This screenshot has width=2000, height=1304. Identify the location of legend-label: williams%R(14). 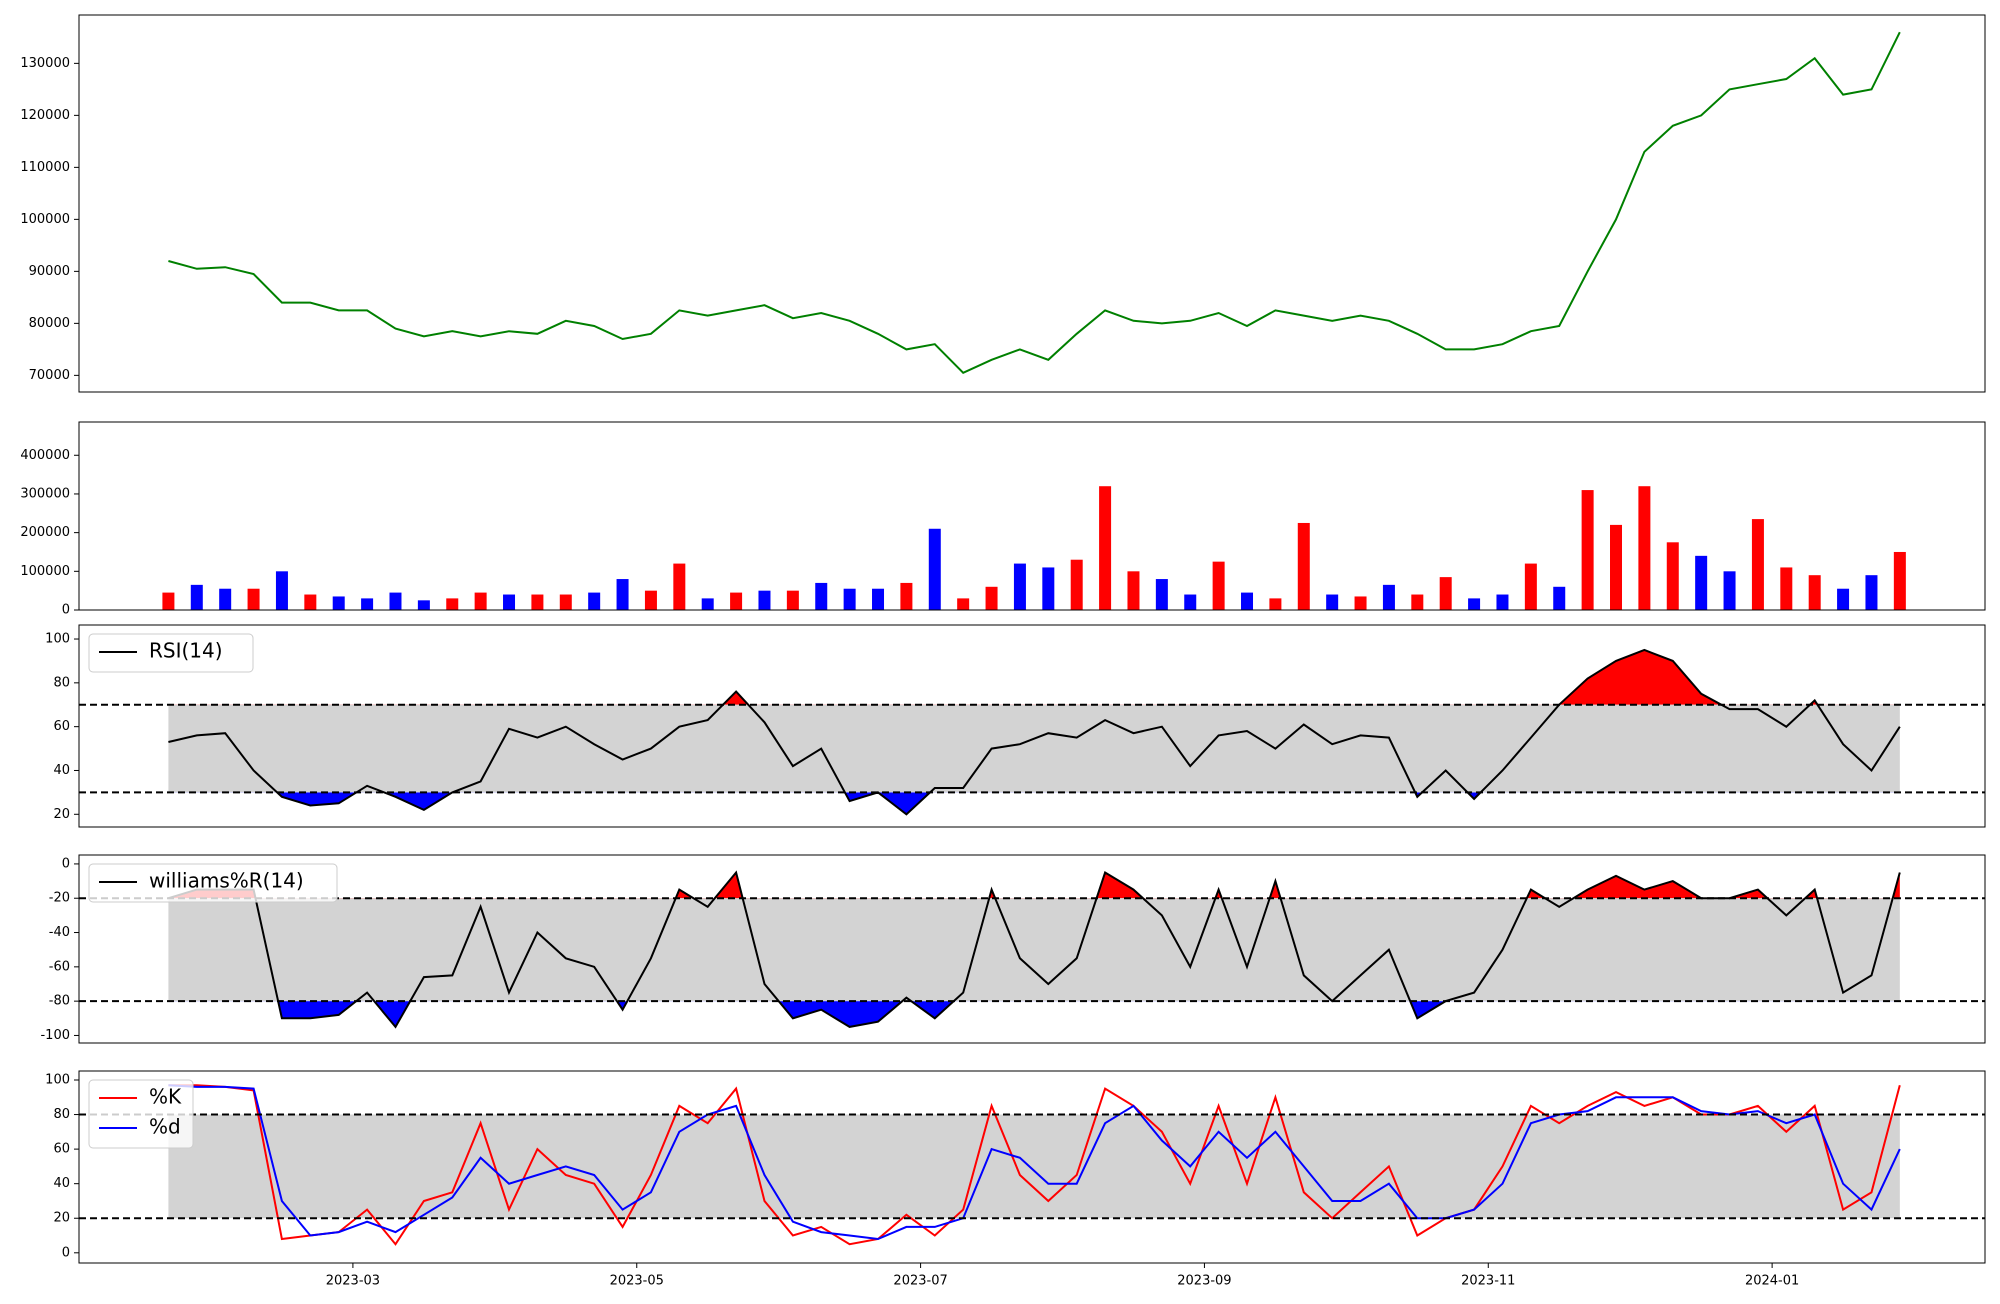
(226, 881).